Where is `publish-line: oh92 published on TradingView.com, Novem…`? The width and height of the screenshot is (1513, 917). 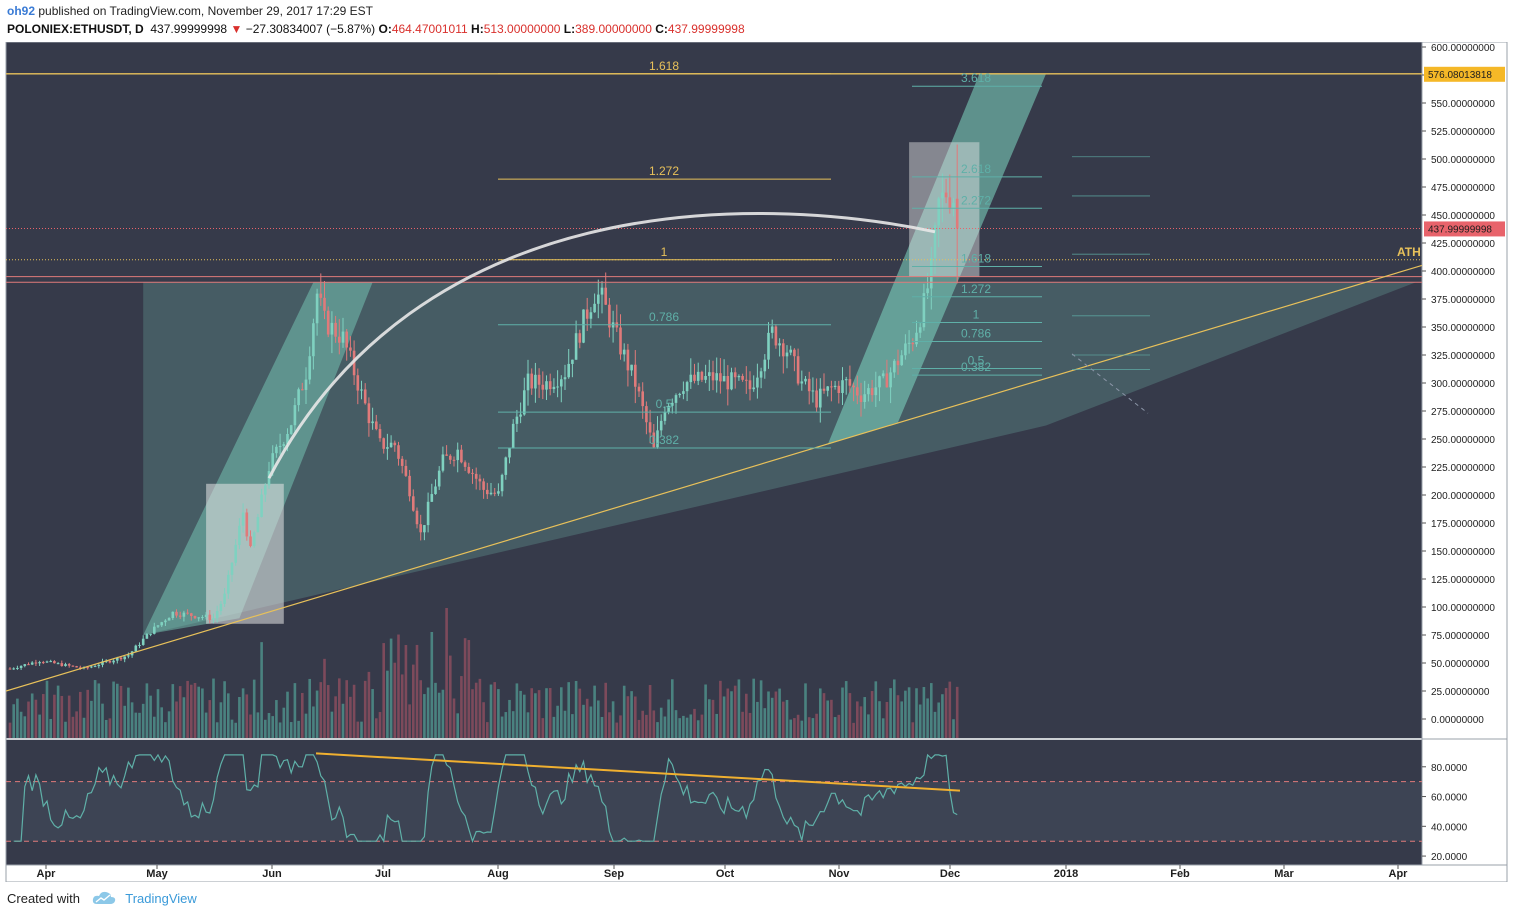
publish-line: oh92 published on TradingView.com, Novem… is located at coordinates (190, 11).